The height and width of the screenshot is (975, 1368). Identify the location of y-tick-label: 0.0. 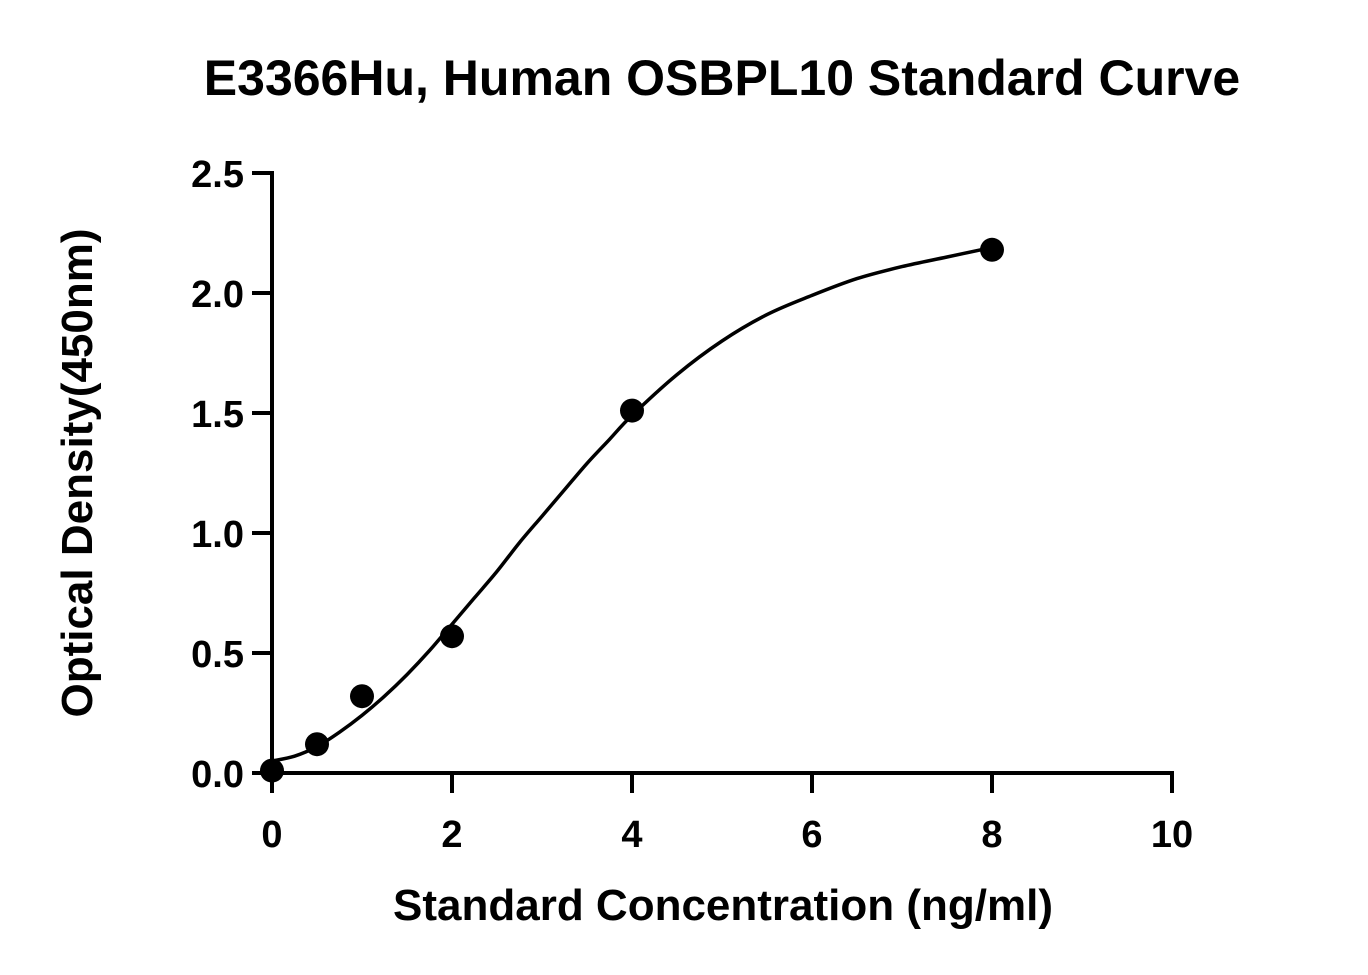
(217, 775).